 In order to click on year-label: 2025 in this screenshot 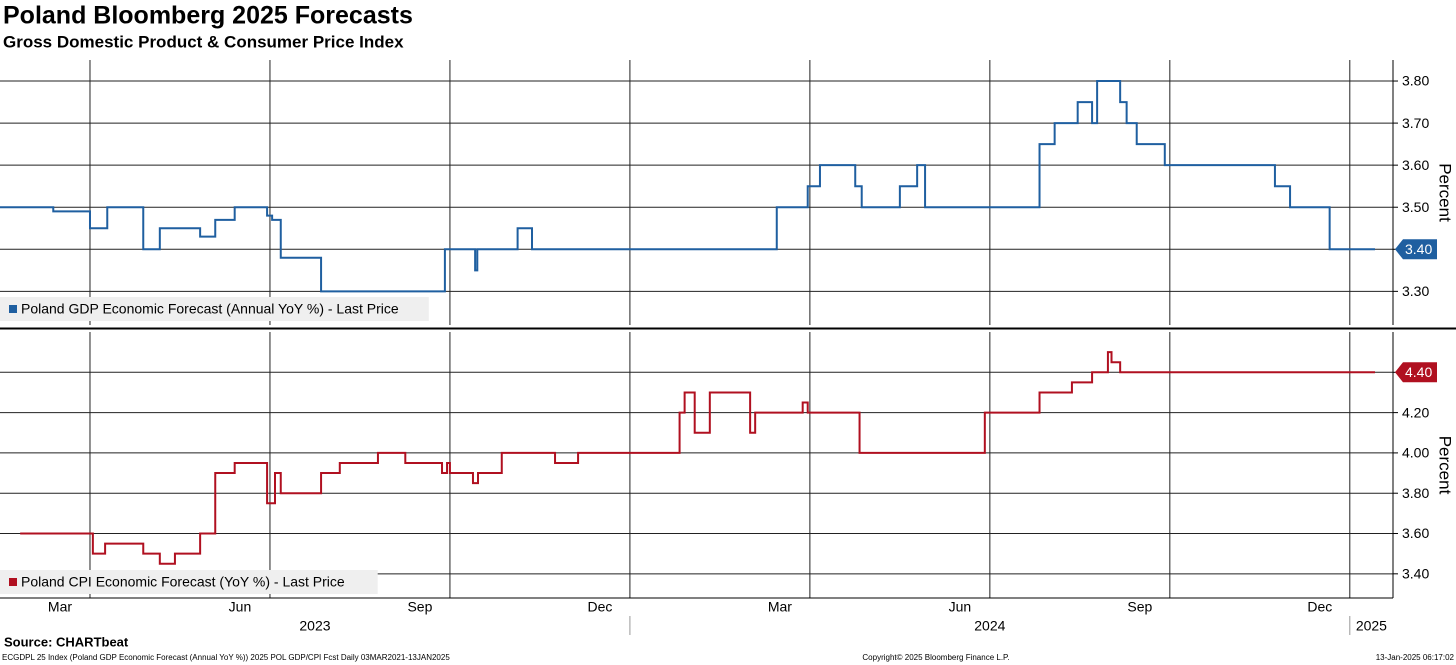, I will do `click(1371, 626)`.